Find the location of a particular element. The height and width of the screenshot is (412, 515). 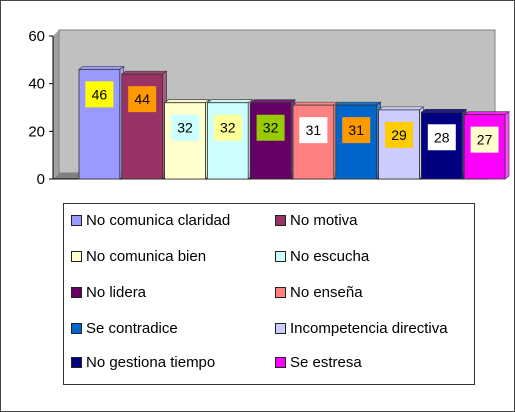

legend-item: No lidera is located at coordinates (108, 292).